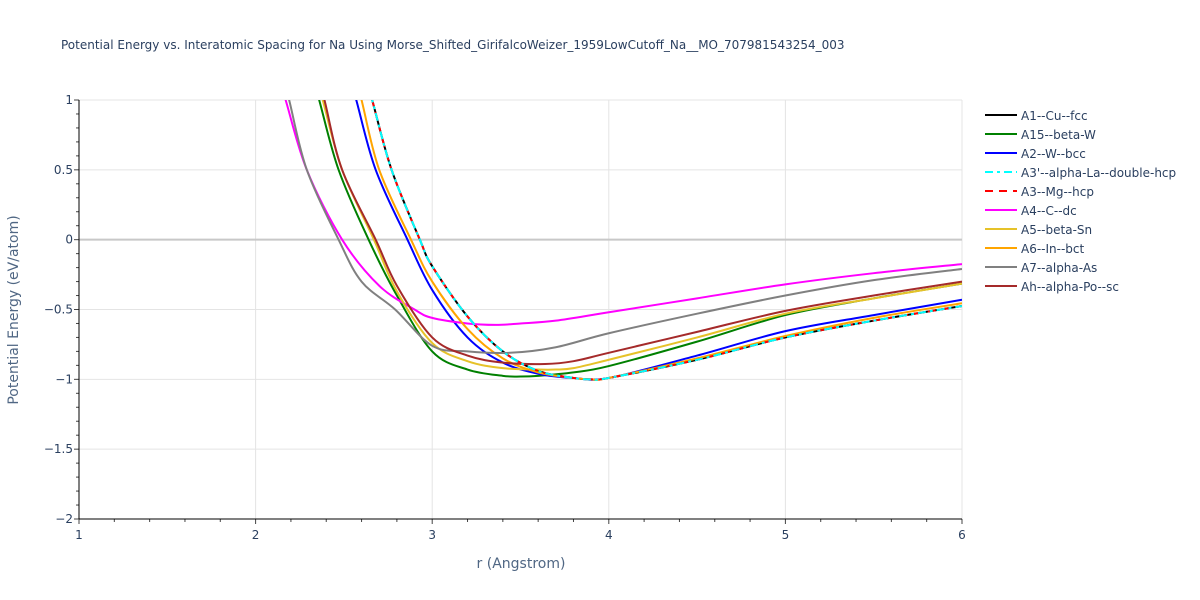  What do you see at coordinates (1070, 286) in the screenshot?
I see `legend-label: Ah--alpha-Po--sc` at bounding box center [1070, 286].